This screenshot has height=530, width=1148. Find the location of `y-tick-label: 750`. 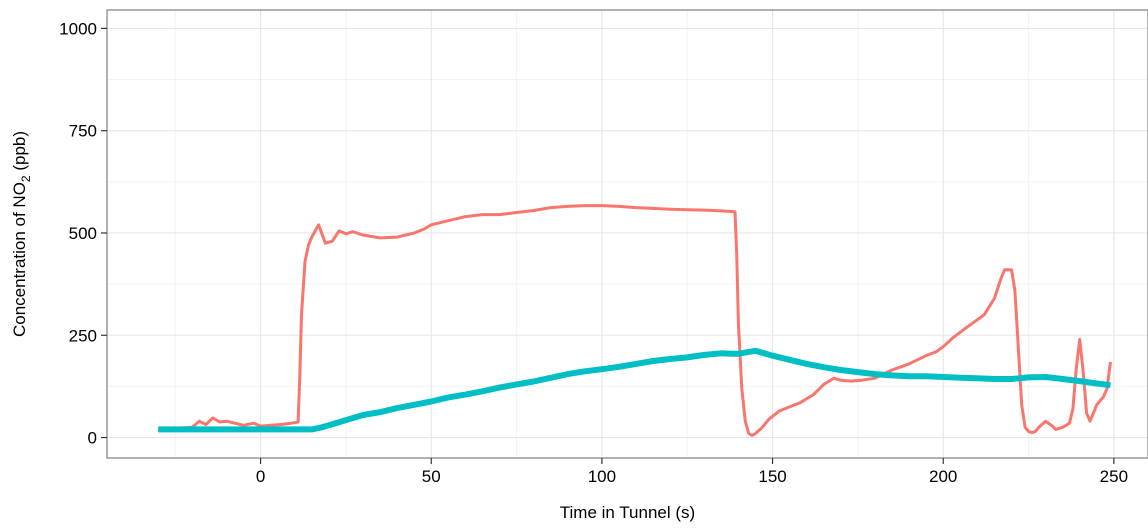

y-tick-label: 750 is located at coordinates (83, 131).